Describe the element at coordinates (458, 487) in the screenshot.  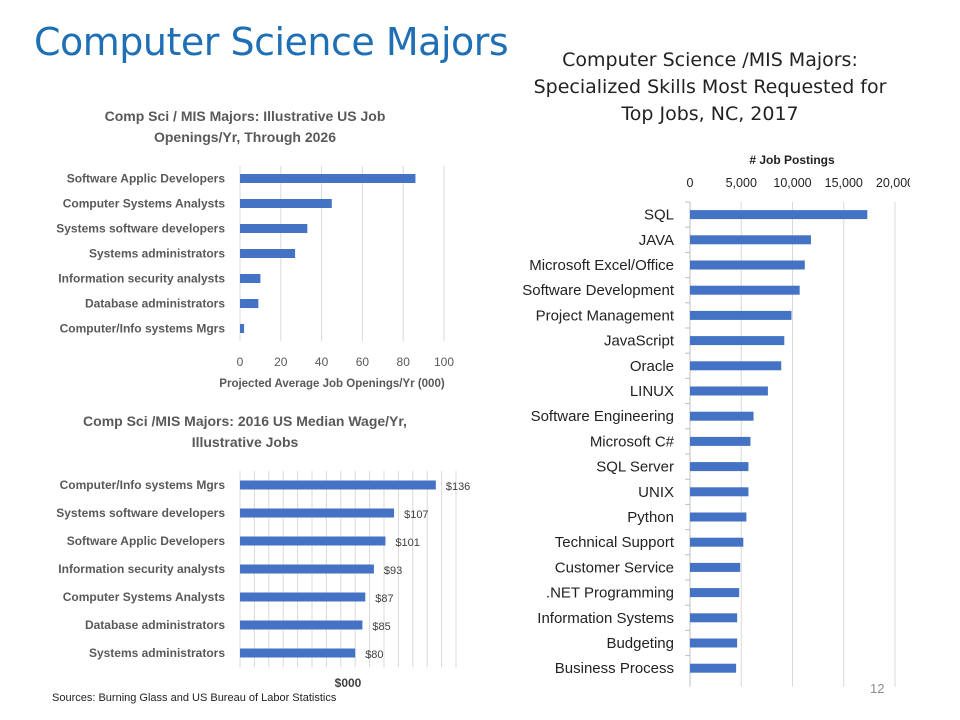
I see `data-label: $136` at that location.